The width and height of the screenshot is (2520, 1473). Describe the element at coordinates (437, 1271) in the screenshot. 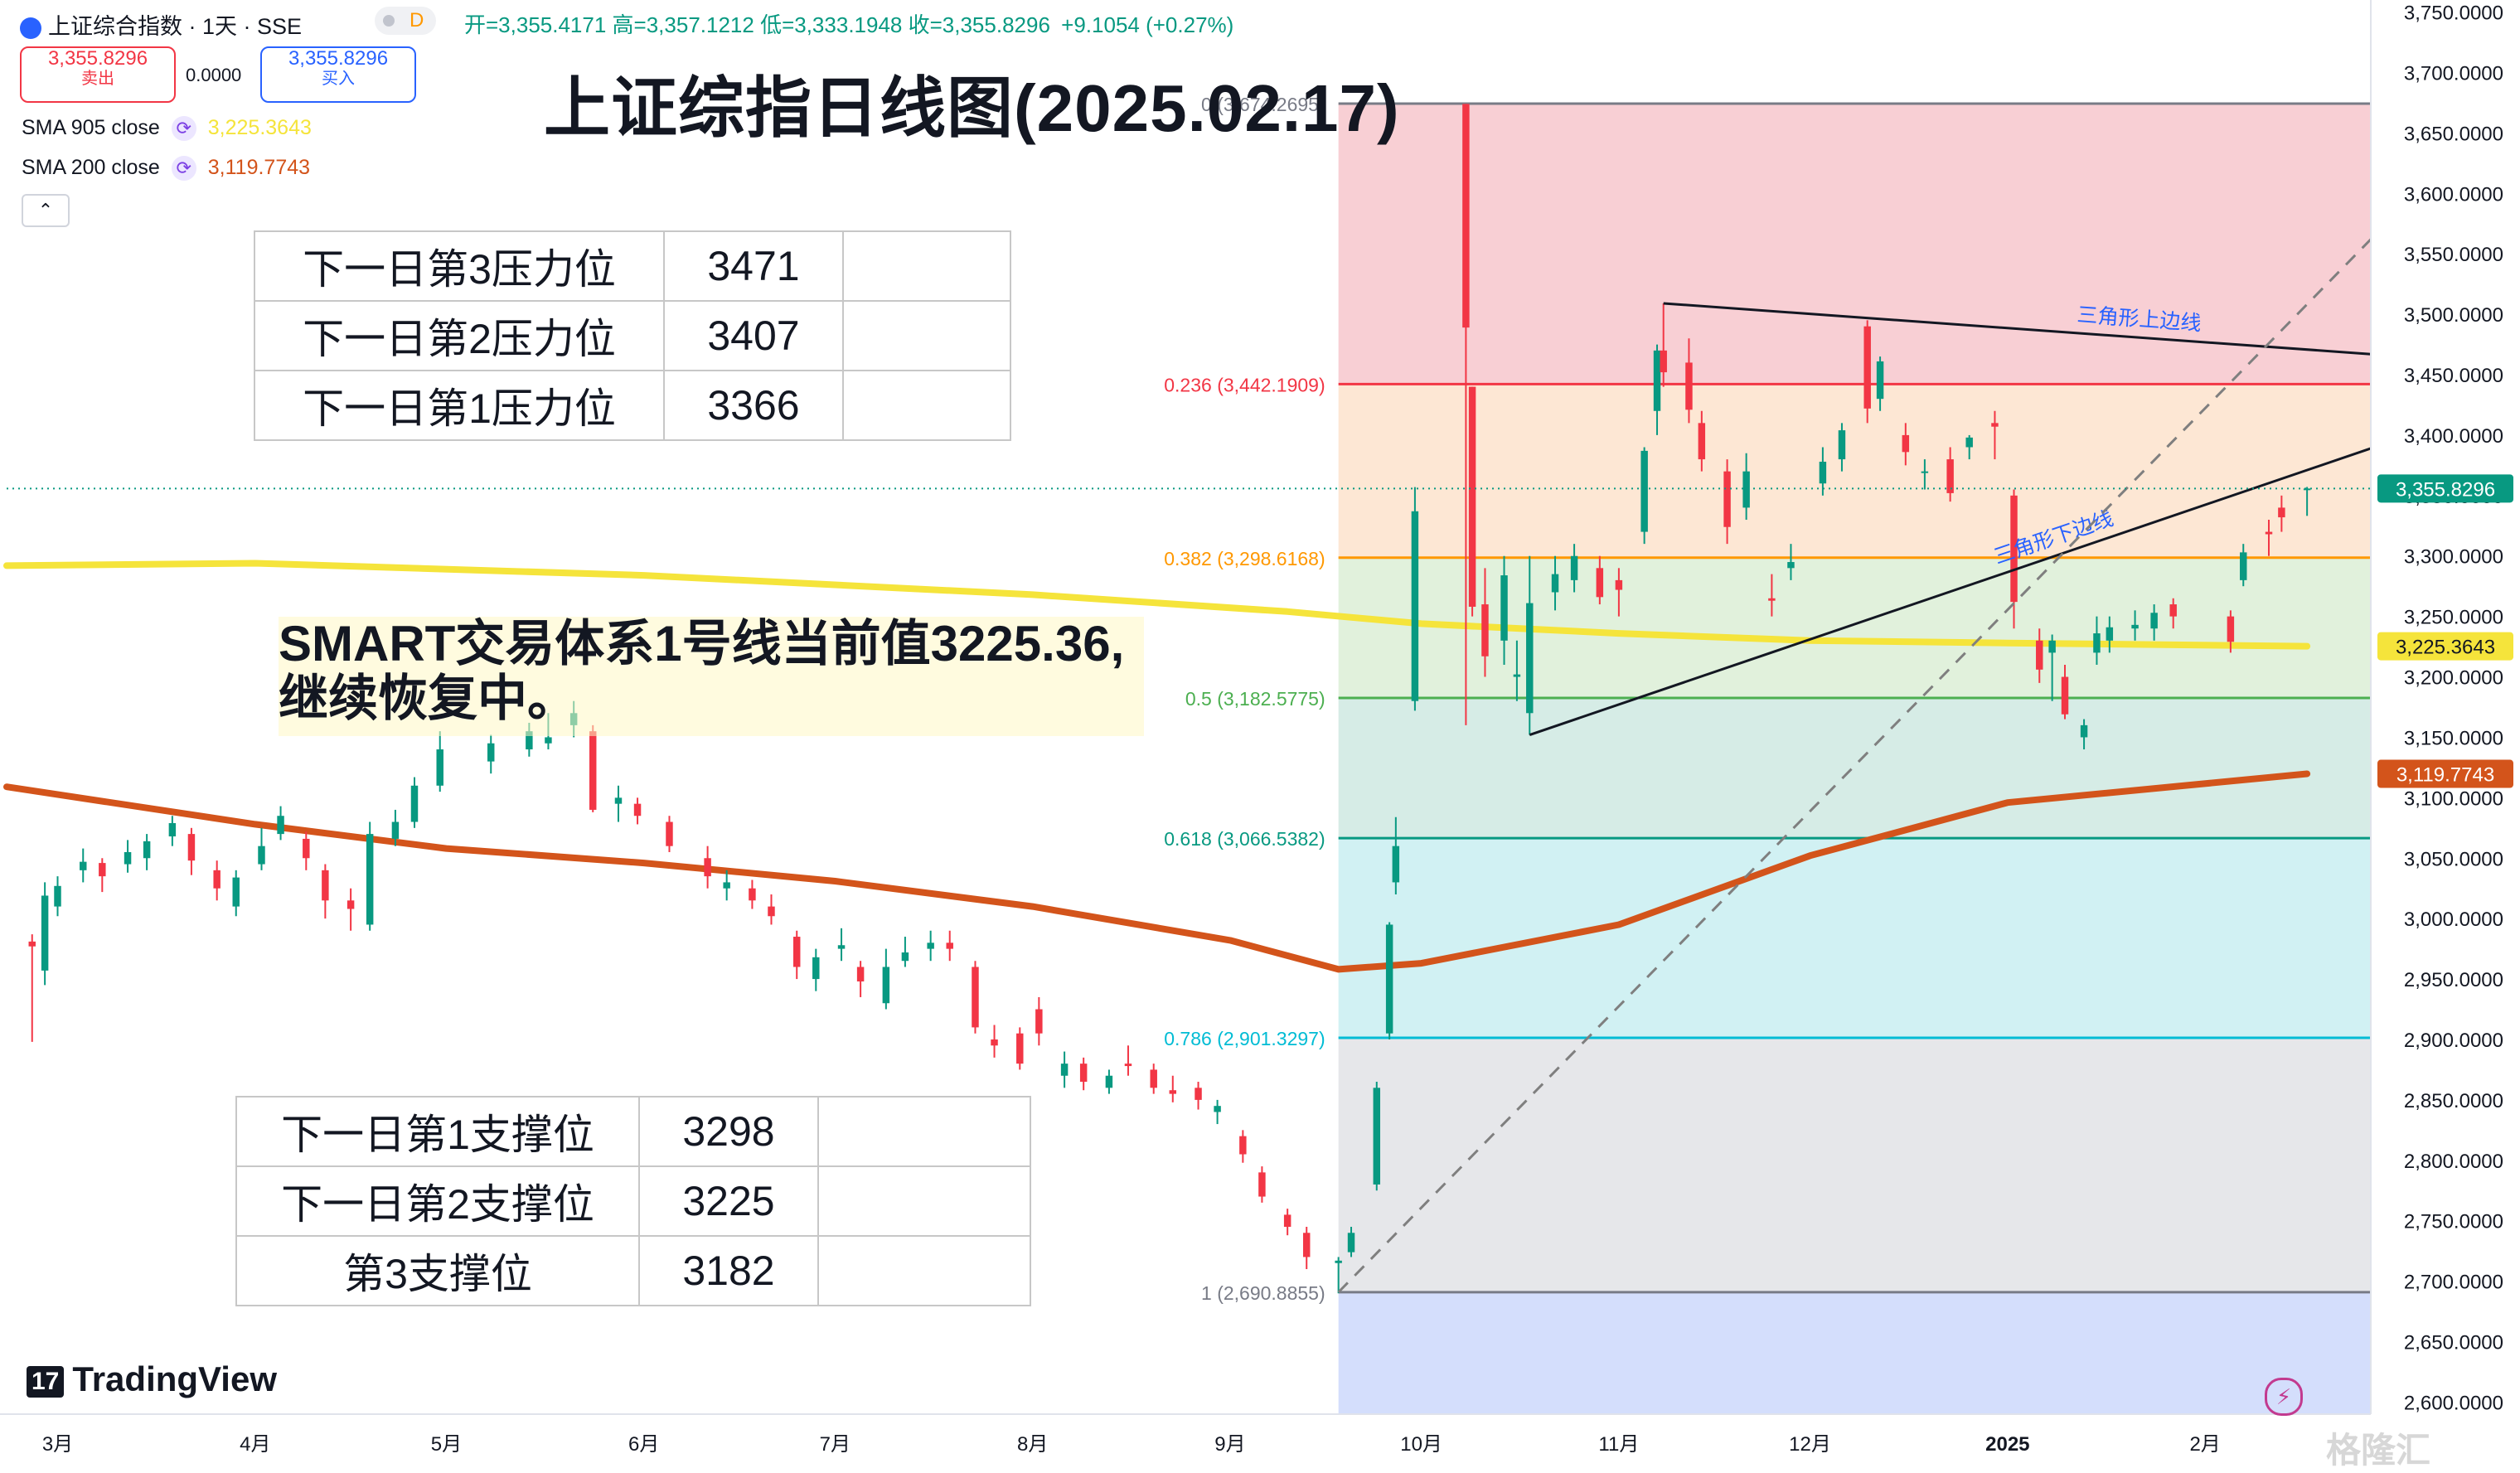

I see `table-cell-label: 第3支撑位` at that location.